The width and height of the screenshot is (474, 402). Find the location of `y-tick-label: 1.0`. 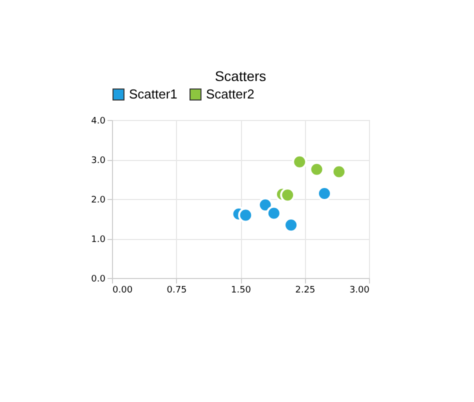

y-tick-label: 1.0 is located at coordinates (98, 240).